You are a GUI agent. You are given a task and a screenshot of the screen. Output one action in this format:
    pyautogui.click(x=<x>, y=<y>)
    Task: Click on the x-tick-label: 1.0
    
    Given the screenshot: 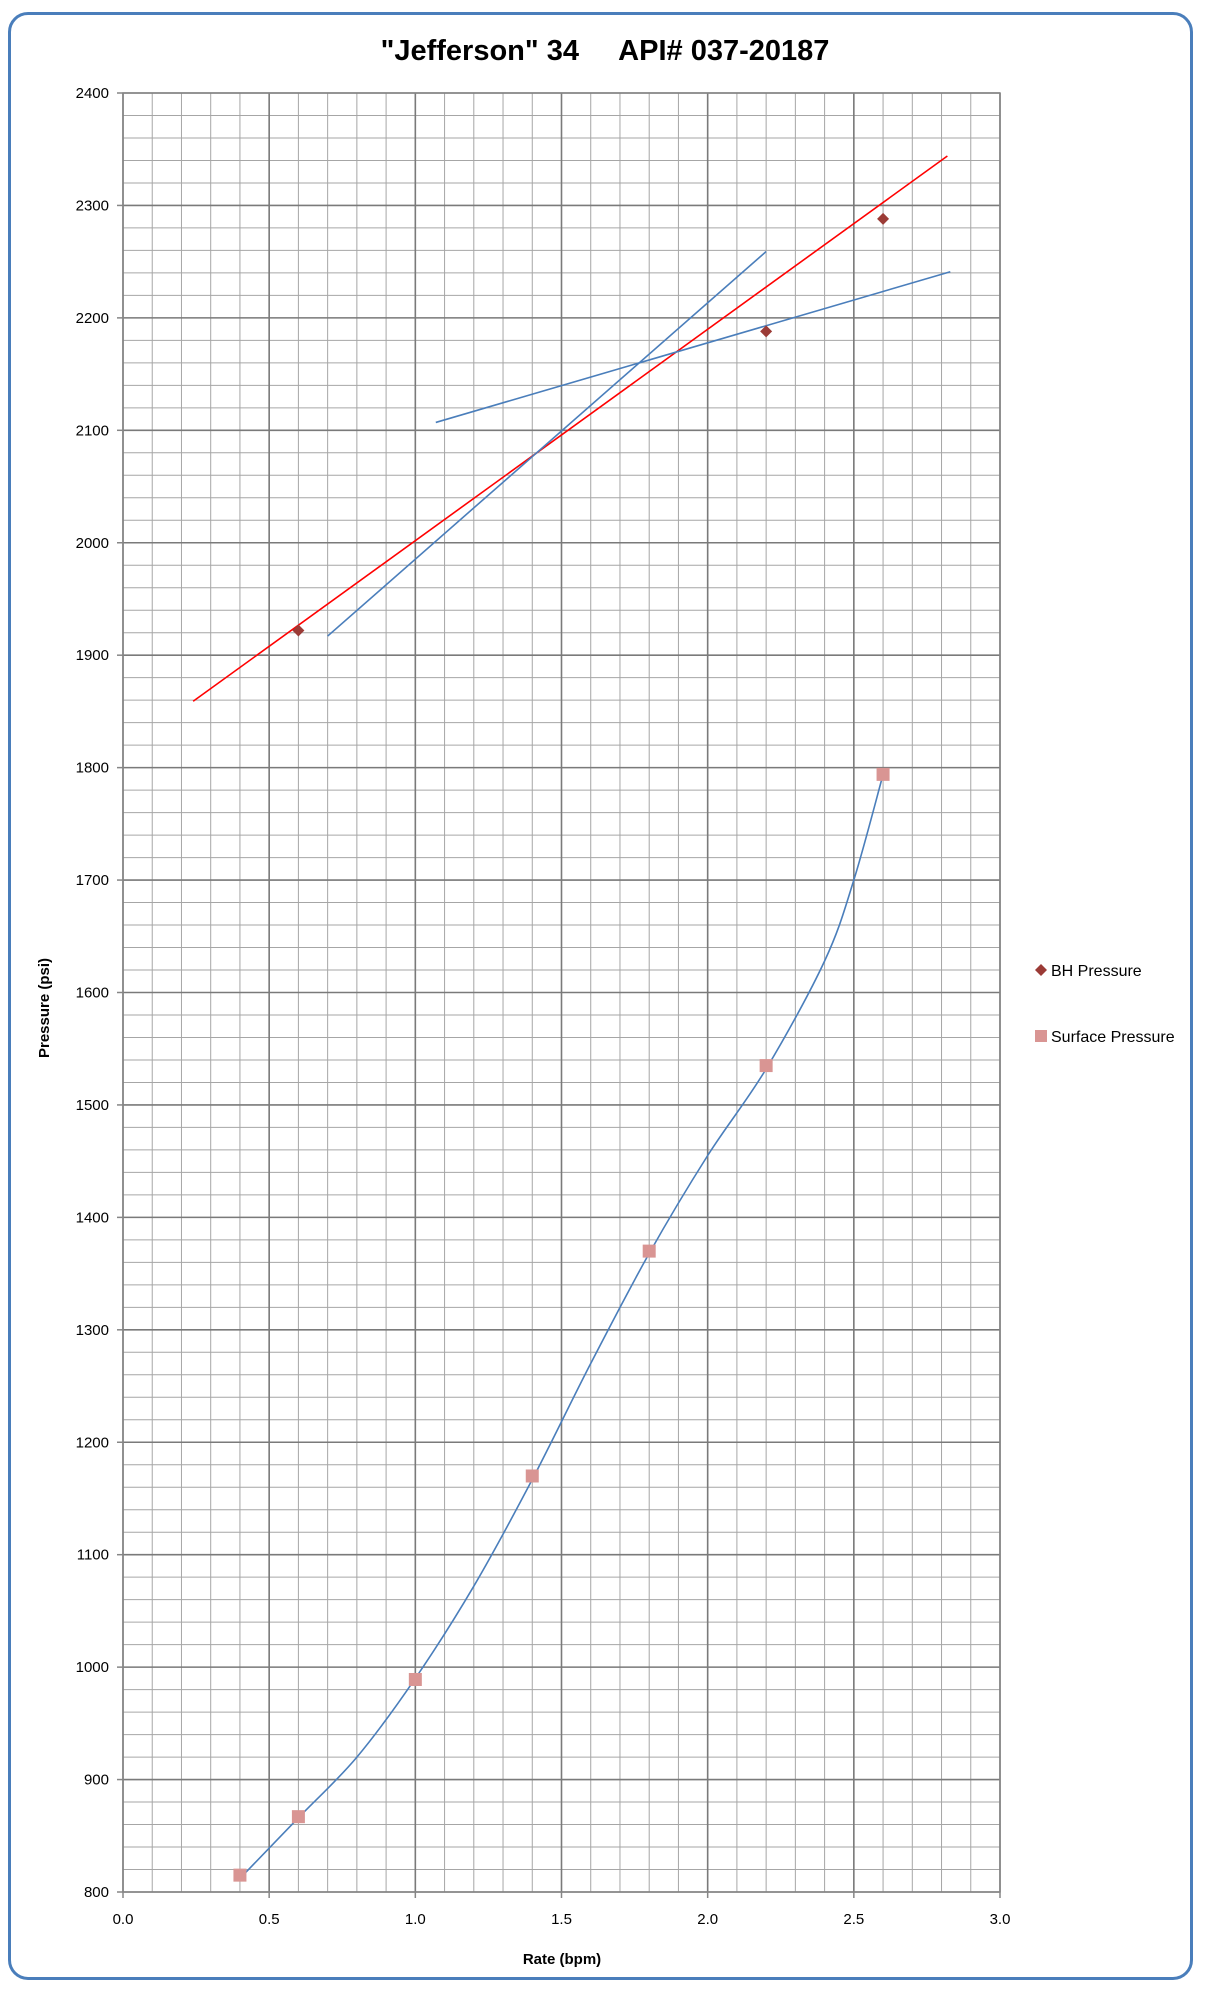 What is the action you would take?
    pyautogui.click(x=415, y=1919)
    